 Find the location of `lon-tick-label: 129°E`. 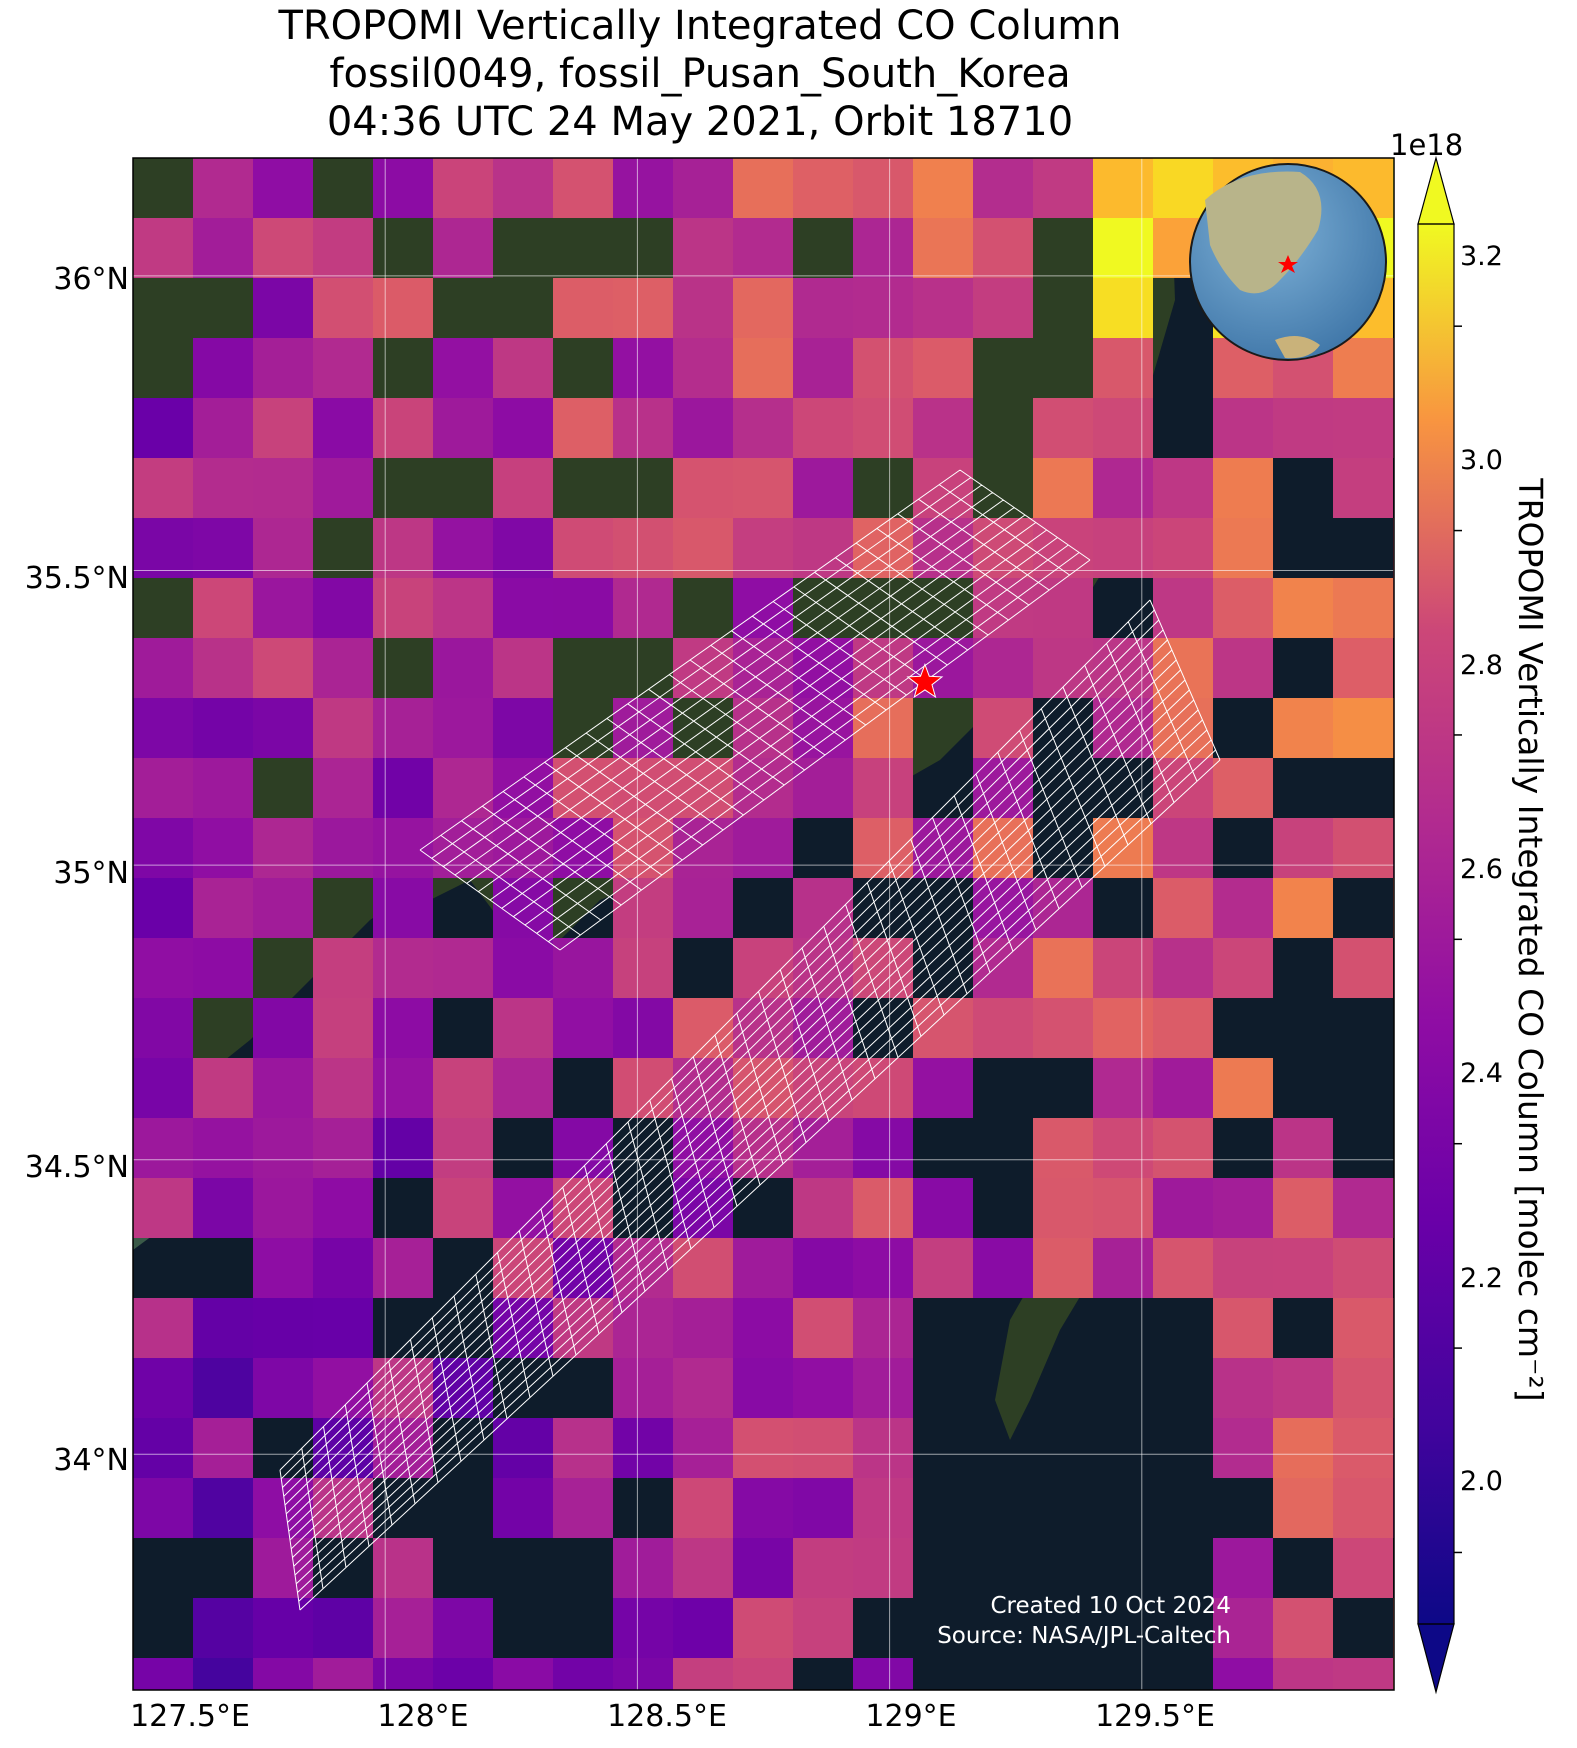

lon-tick-label: 129°E is located at coordinates (911, 1716).